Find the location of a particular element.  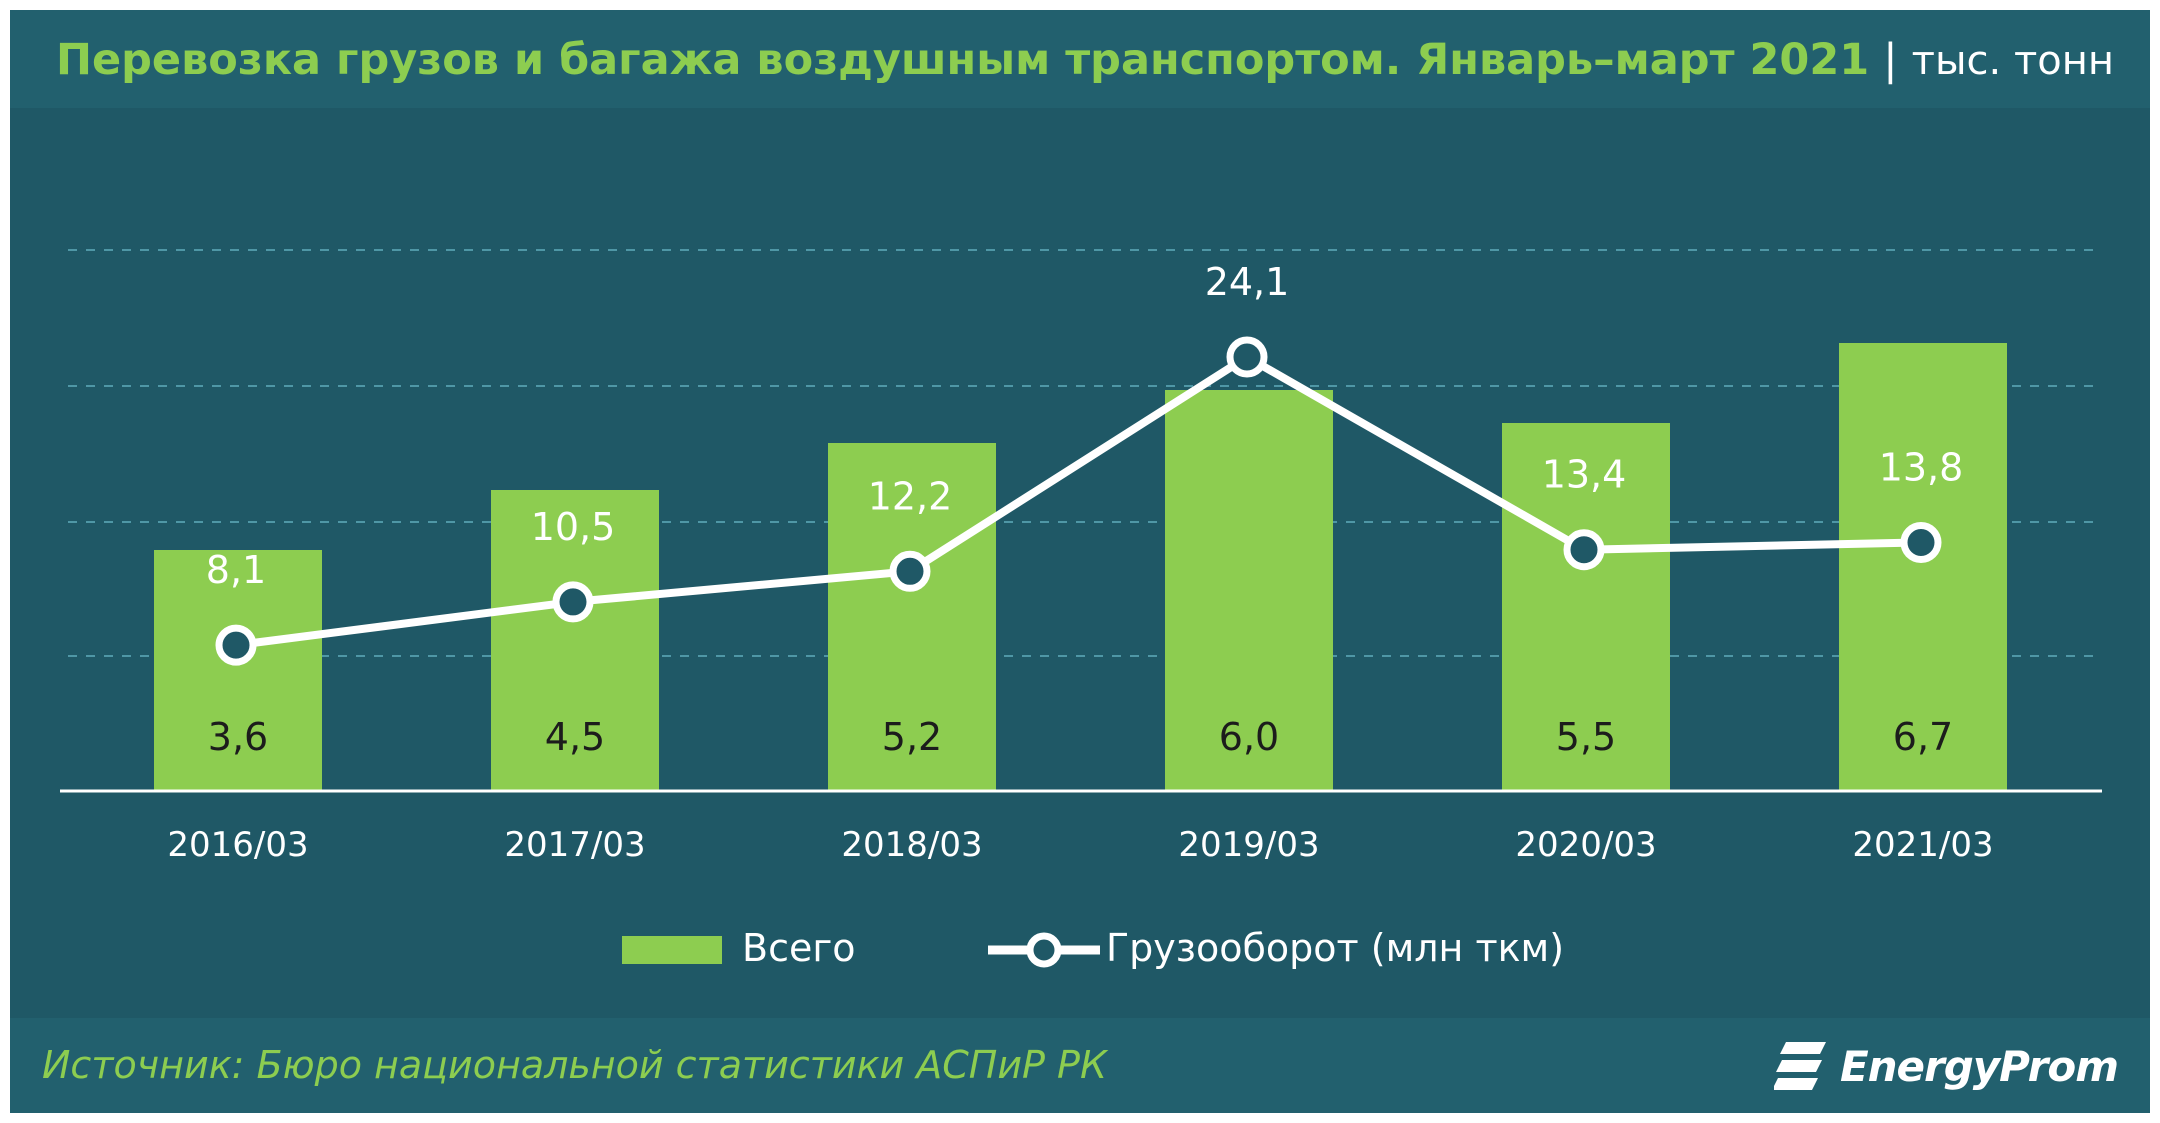

line-value-label: 10,5 is located at coordinates (573, 527).